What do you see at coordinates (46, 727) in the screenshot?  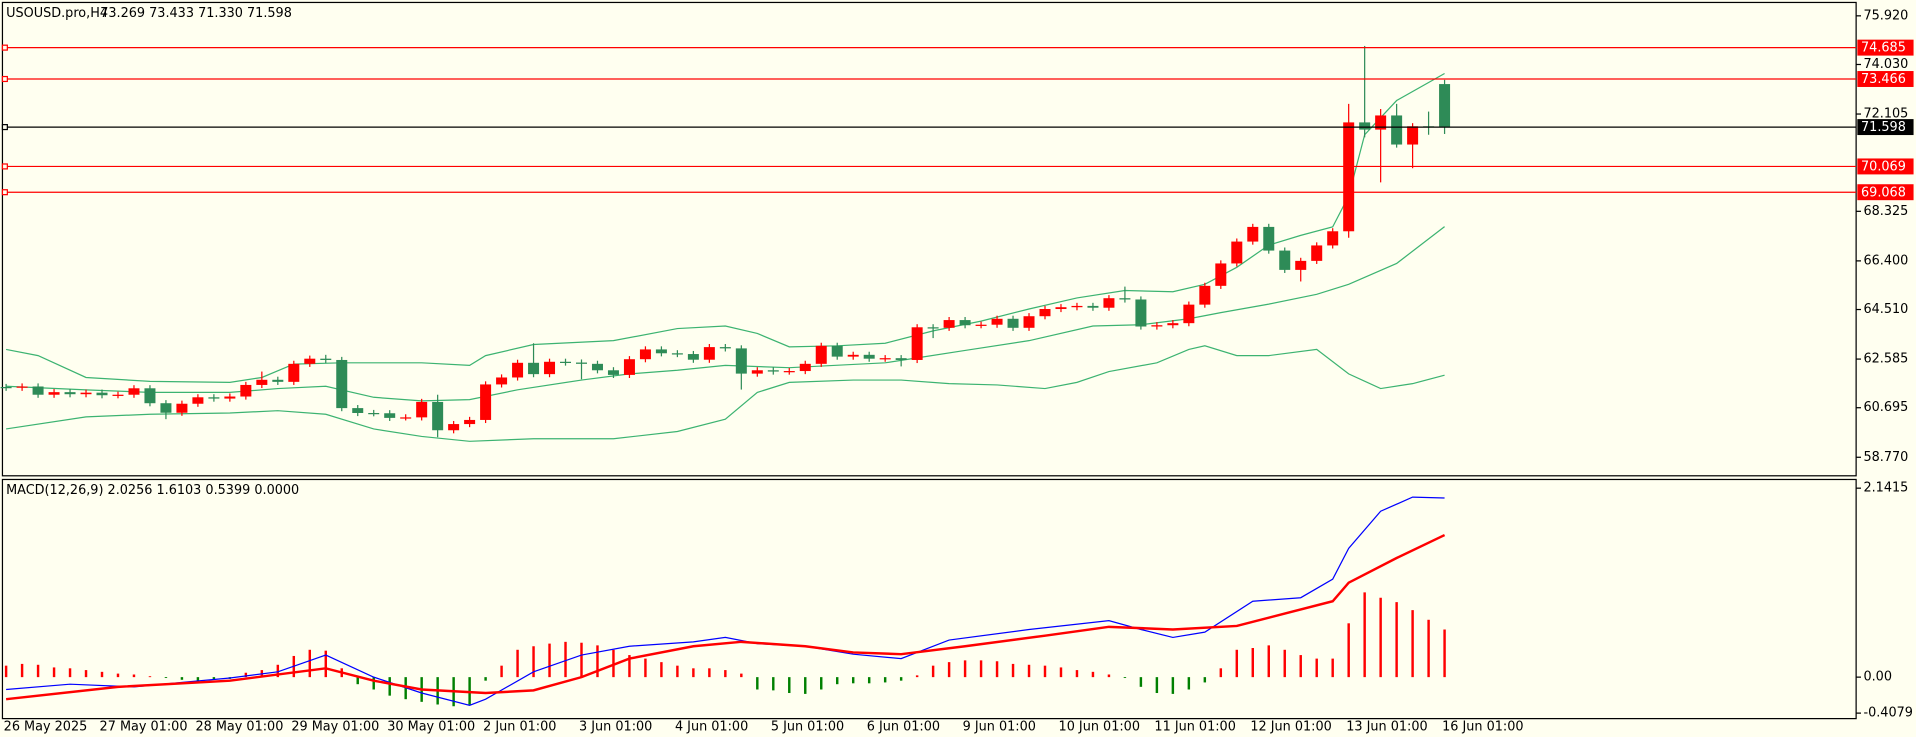 I see `x-tick-label: 26 May 2025` at bounding box center [46, 727].